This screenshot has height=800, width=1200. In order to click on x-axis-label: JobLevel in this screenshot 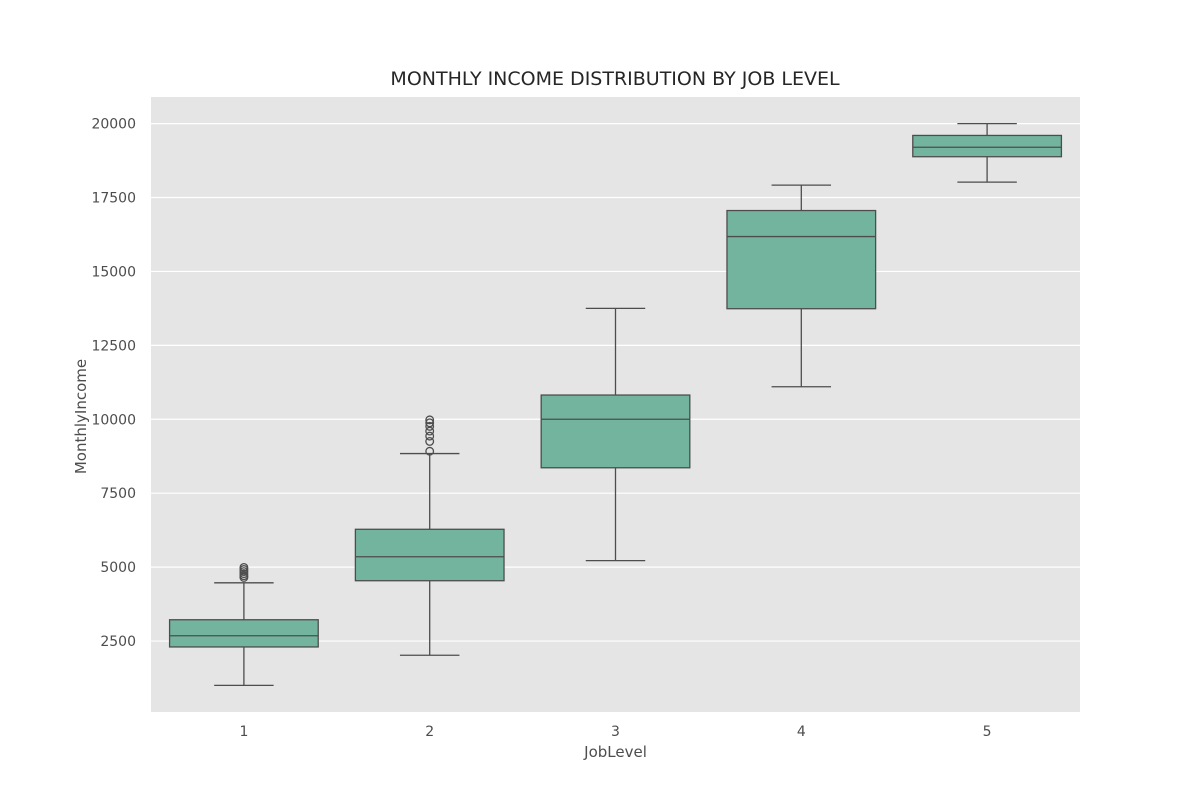, I will do `click(615, 752)`.